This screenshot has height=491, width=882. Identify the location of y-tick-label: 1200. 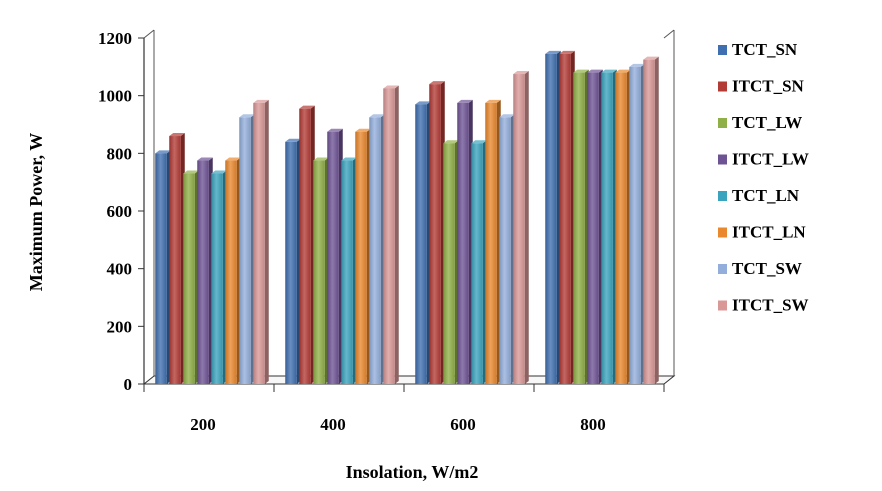
(115, 38).